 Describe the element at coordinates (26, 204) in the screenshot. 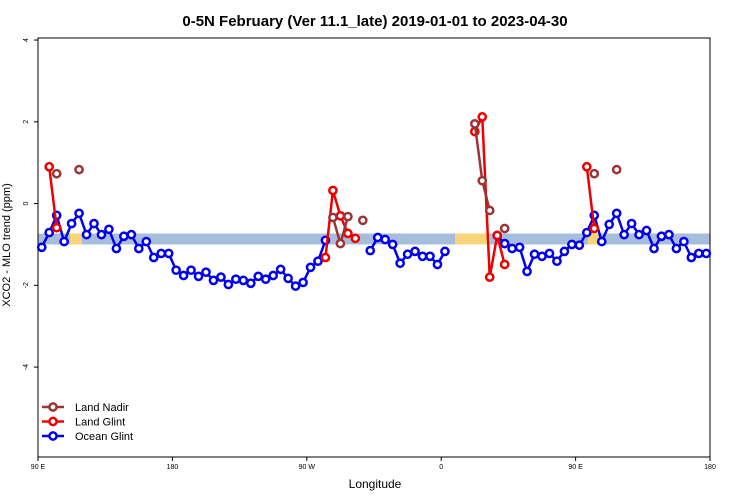

I see `y-tick-label: 0` at that location.